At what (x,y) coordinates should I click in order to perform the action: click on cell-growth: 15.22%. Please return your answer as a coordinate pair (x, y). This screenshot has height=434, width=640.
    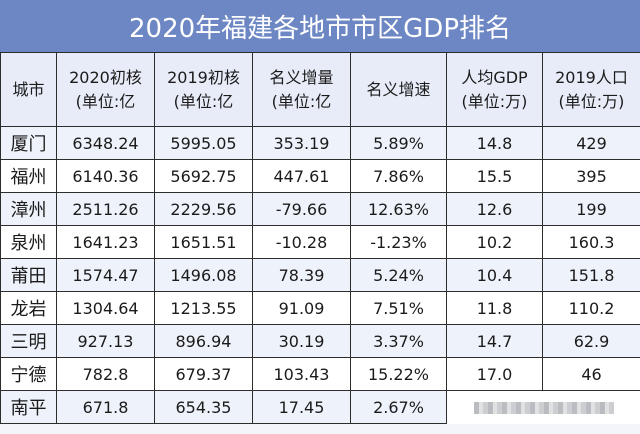
    Looking at the image, I should click on (398, 374).